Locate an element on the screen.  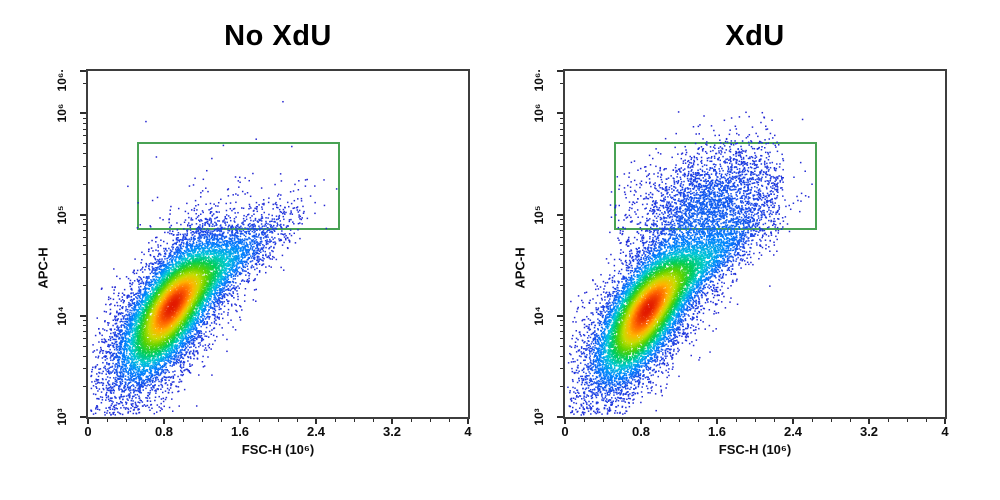
x-tick-label: 4 is located at coordinates (468, 431).